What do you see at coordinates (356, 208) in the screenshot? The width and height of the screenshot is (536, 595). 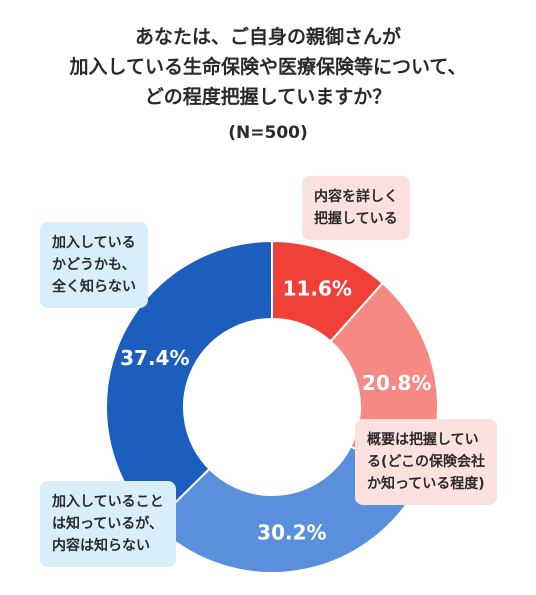 I see `legend-bubble-detailed: 内容を詳しく 把握している` at bounding box center [356, 208].